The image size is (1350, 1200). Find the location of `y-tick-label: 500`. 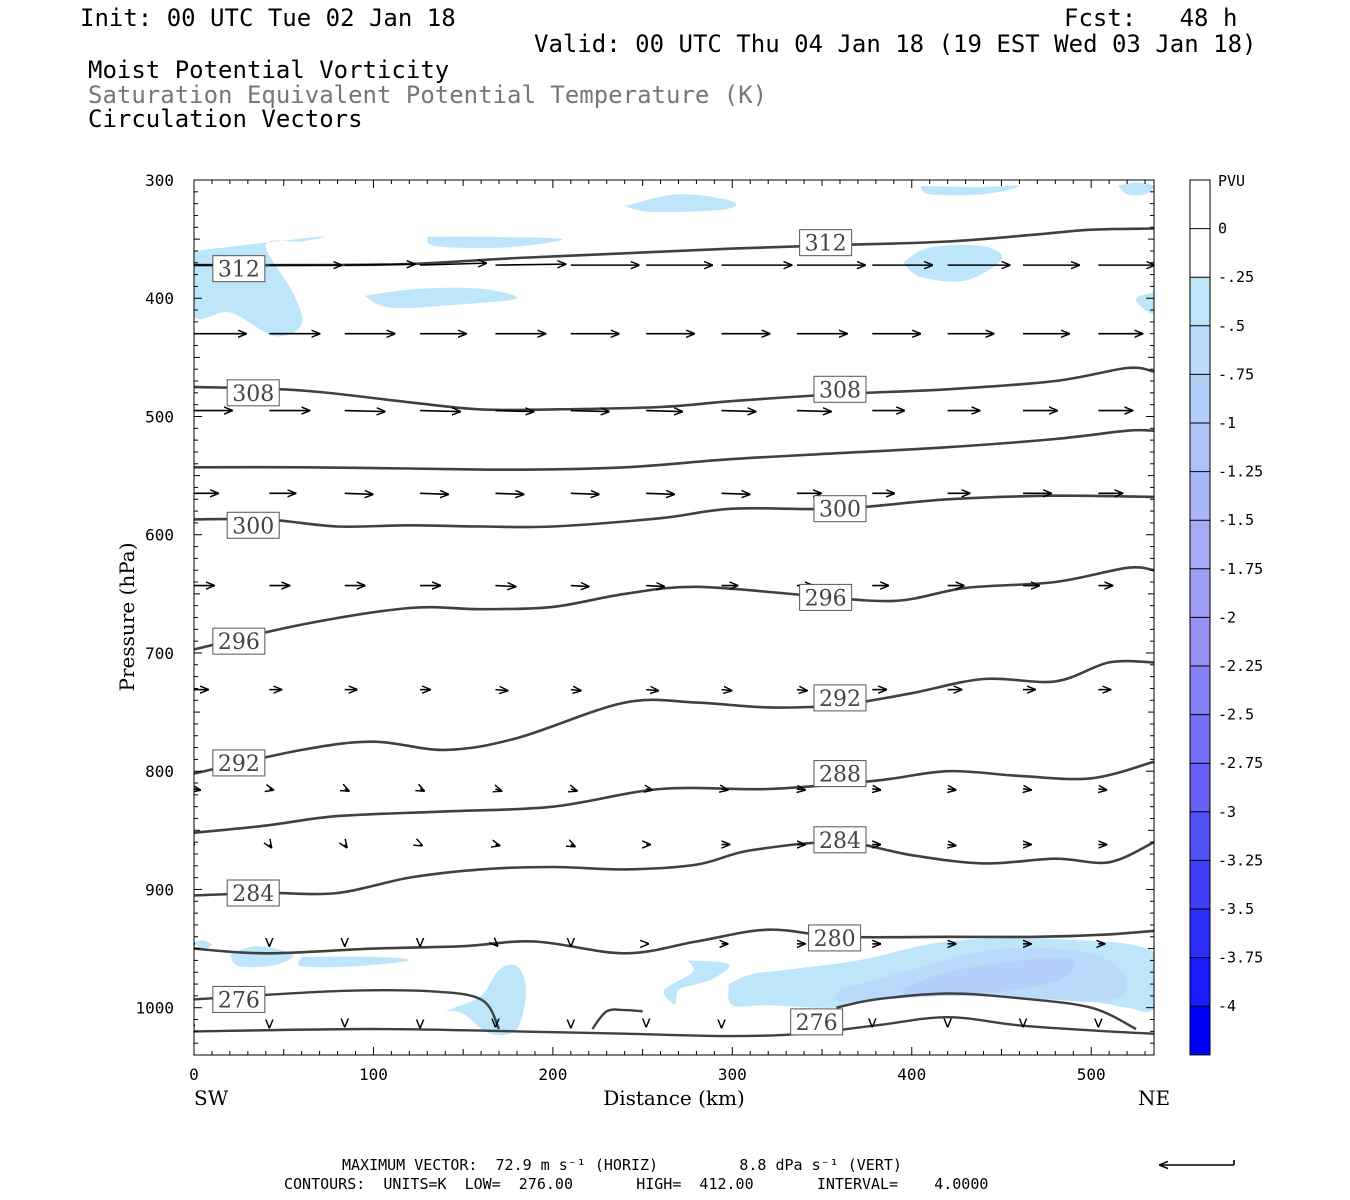

y-tick-label: 500 is located at coordinates (159, 416).